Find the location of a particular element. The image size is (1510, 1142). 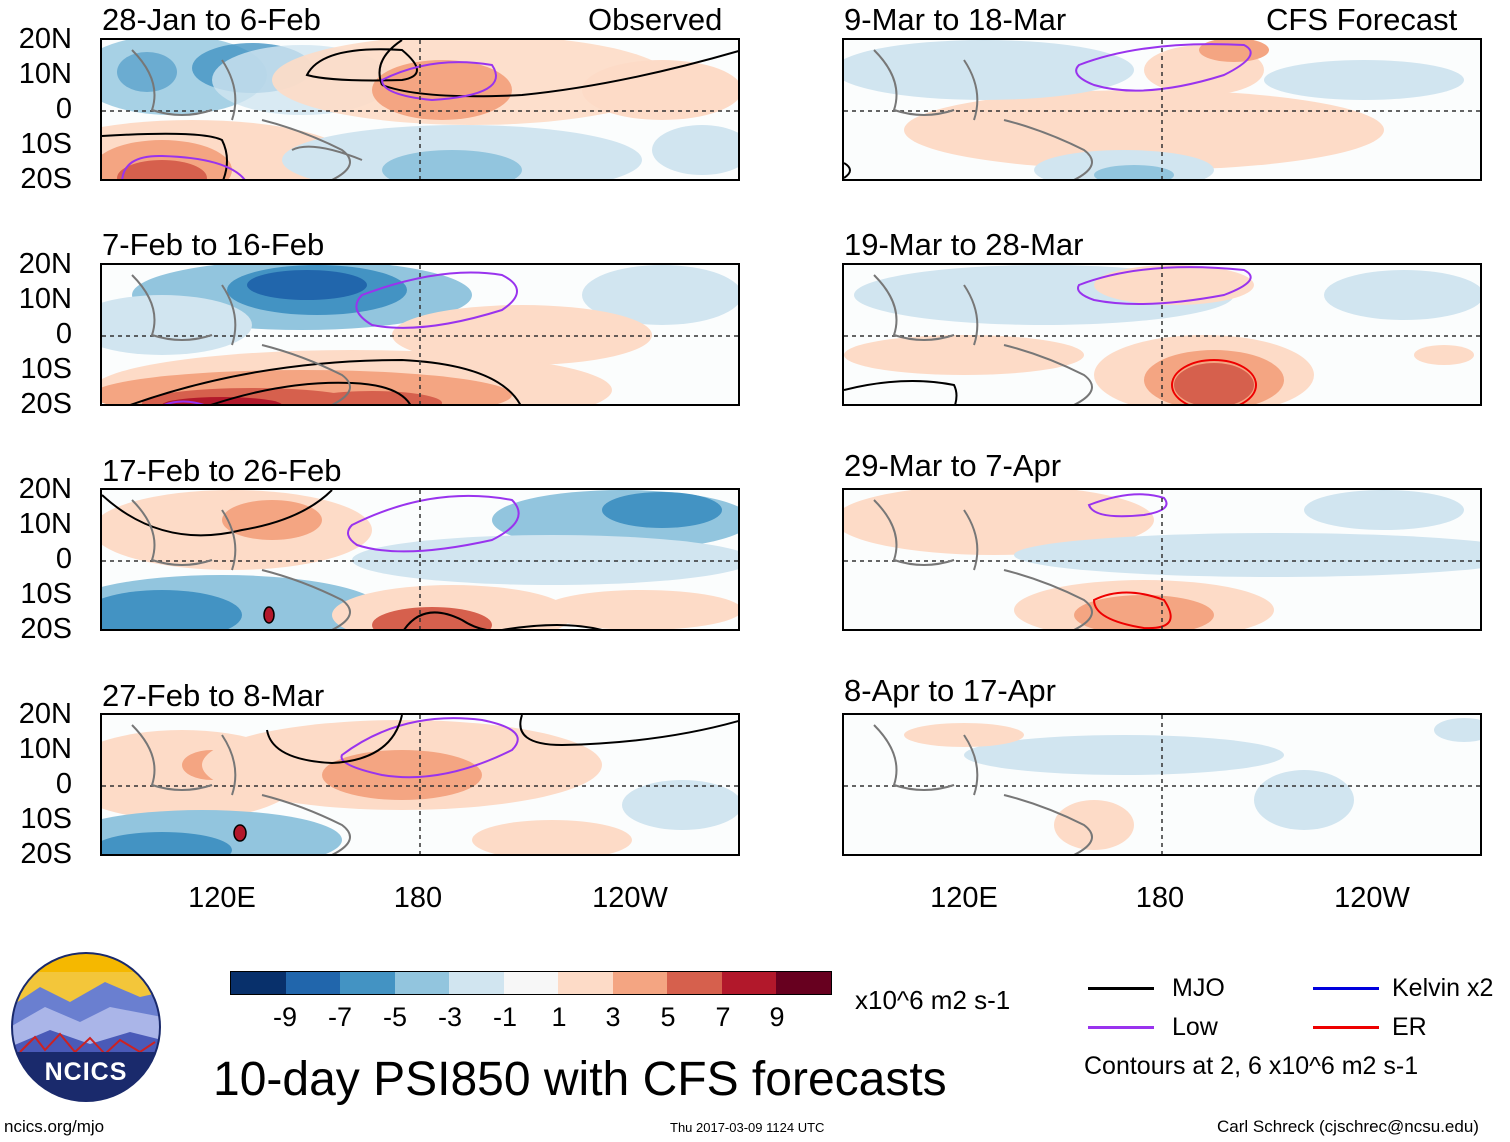

footer-timestamp: Thu 2017-03-09 1124 UTC is located at coordinates (747, 1127).